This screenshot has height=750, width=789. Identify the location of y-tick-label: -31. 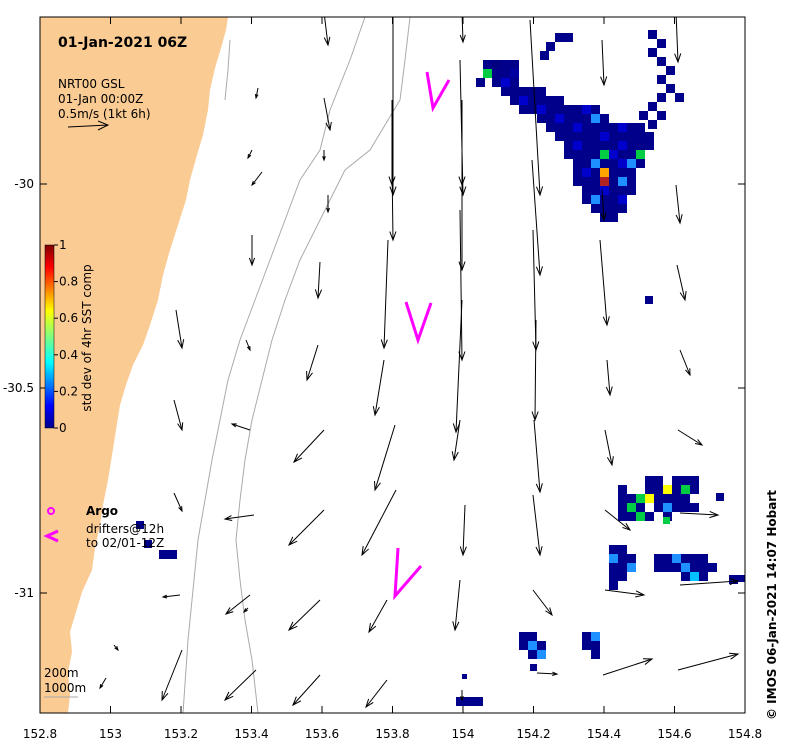
(24, 593).